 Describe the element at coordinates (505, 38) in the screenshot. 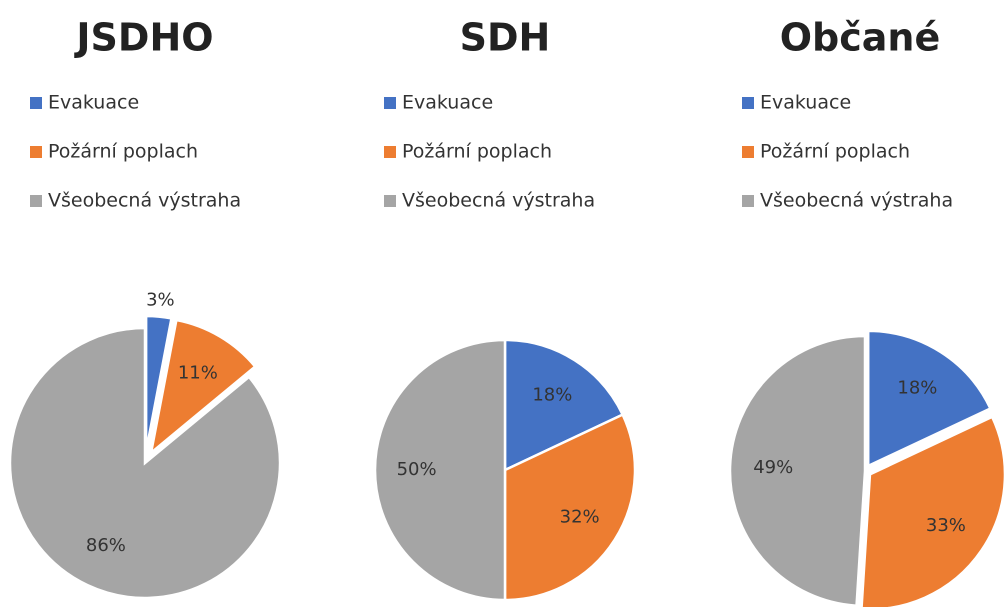

I see `chart-title: SDH` at that location.